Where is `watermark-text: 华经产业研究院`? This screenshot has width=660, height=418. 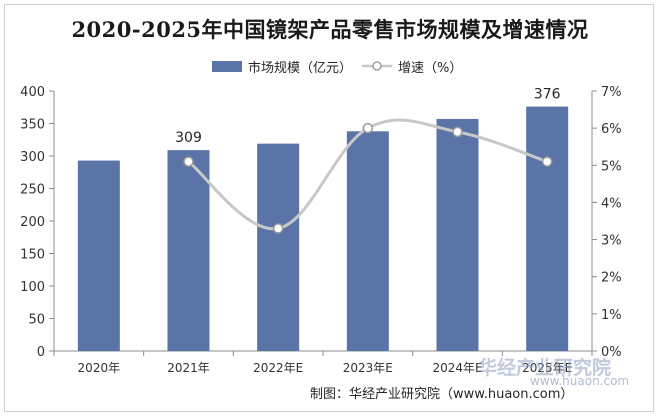
watermark-text: 华经产业研究院 is located at coordinates (544, 367).